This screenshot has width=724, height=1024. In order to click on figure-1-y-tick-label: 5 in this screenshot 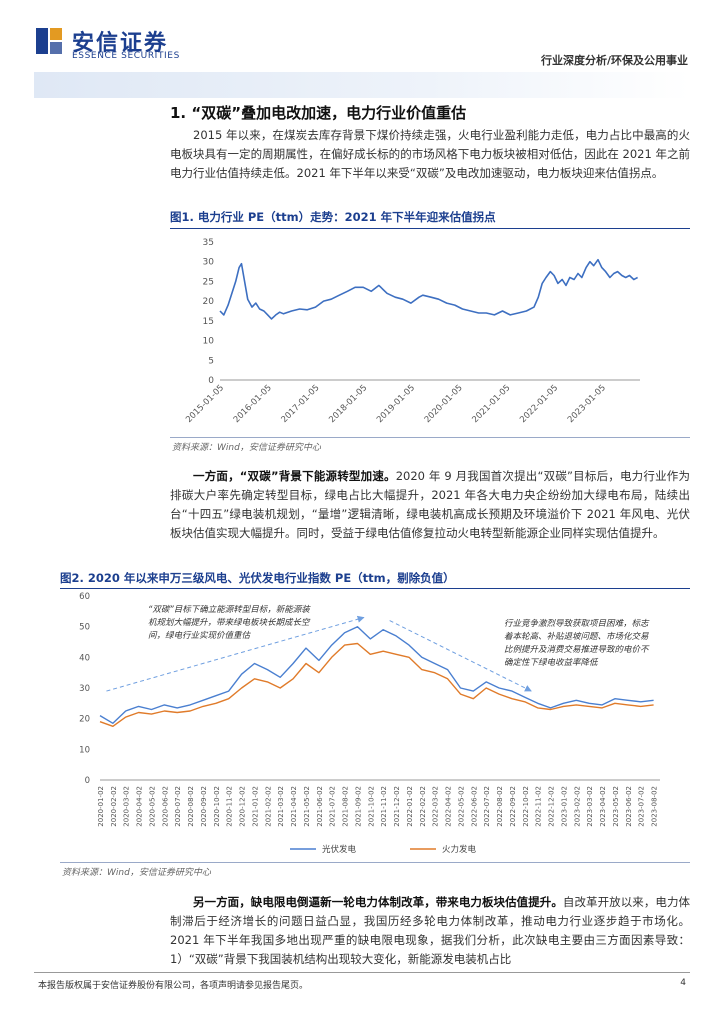, I will do `click(211, 361)`.